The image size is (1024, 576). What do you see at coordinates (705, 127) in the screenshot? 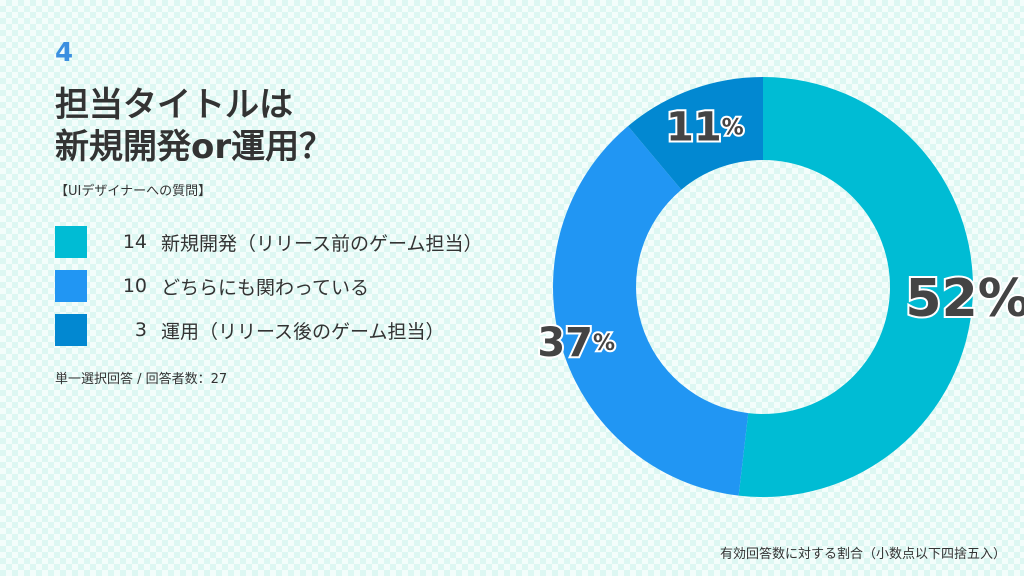
I see `label-operation: 11%` at bounding box center [705, 127].